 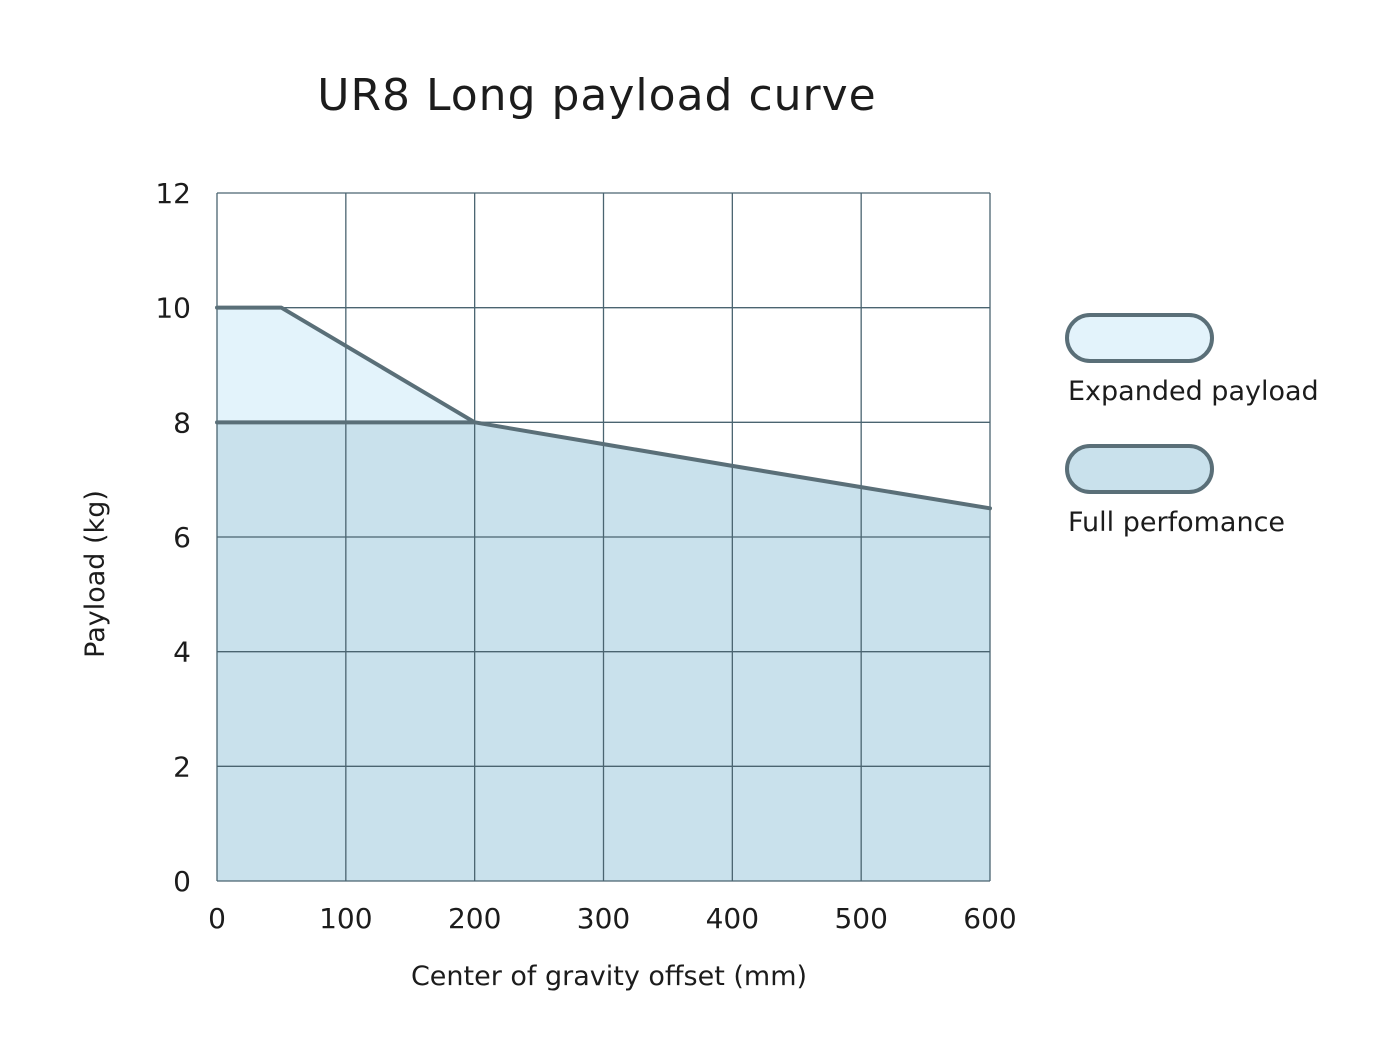 What do you see at coordinates (346, 365) in the screenshot?
I see `series-line-expanded-payload` at bounding box center [346, 365].